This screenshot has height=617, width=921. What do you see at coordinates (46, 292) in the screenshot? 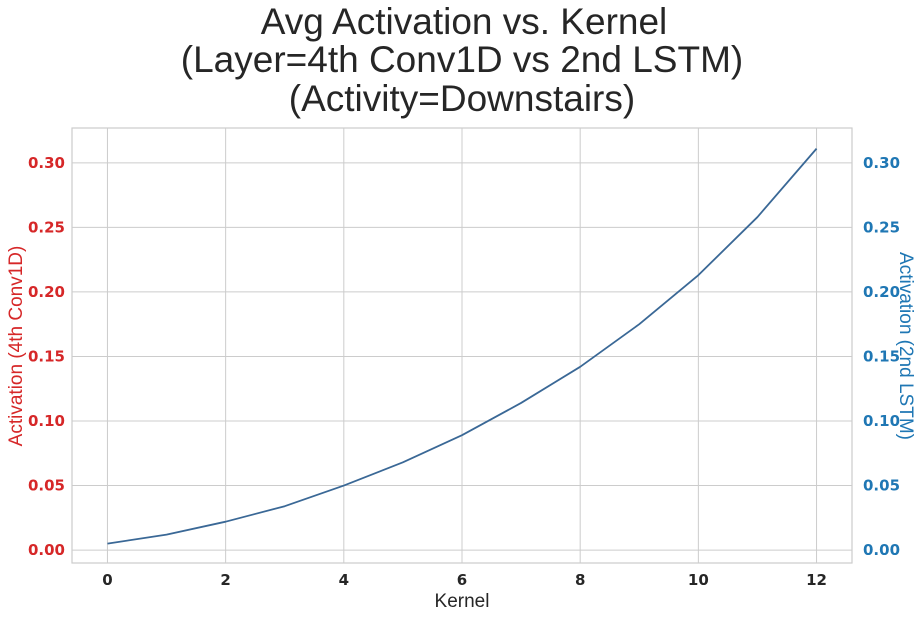
I see `y-left-tick-label-4: 0.20` at bounding box center [46, 292].